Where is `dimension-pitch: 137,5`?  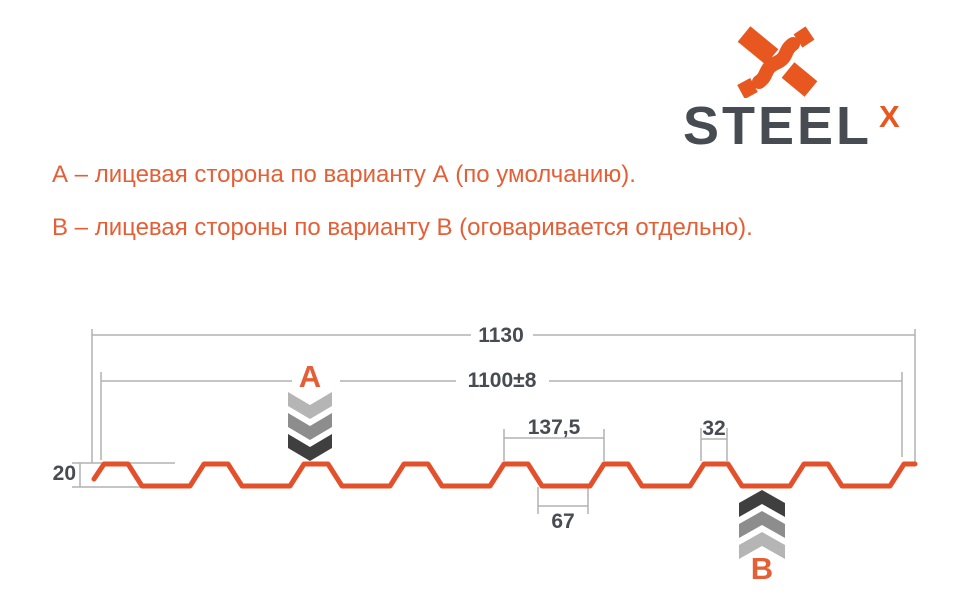
dimension-pitch: 137,5 is located at coordinates (554, 427).